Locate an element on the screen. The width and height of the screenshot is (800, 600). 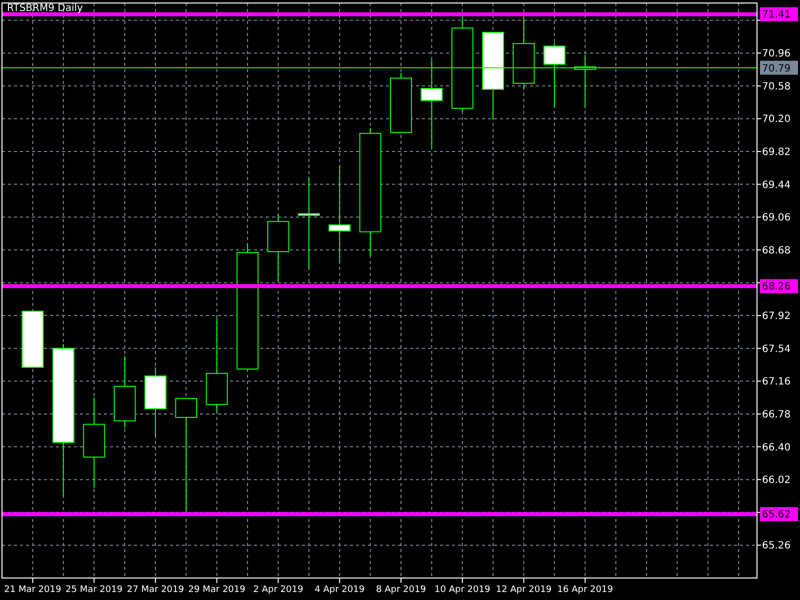
y-tick-label: 67.54 is located at coordinates (776, 349).